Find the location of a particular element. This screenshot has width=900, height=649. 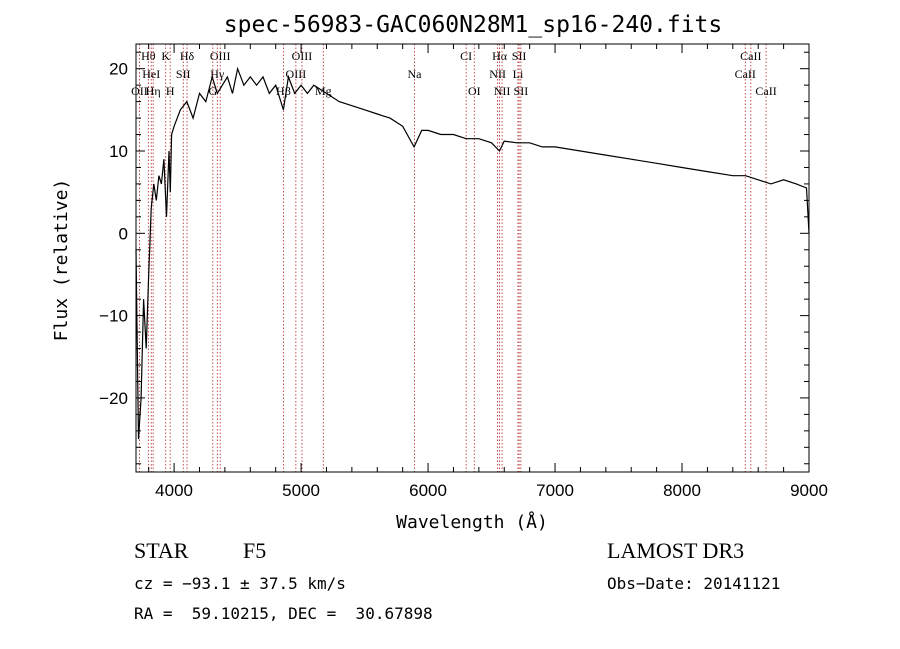

x-tick-label: 6000 is located at coordinates (428, 490).